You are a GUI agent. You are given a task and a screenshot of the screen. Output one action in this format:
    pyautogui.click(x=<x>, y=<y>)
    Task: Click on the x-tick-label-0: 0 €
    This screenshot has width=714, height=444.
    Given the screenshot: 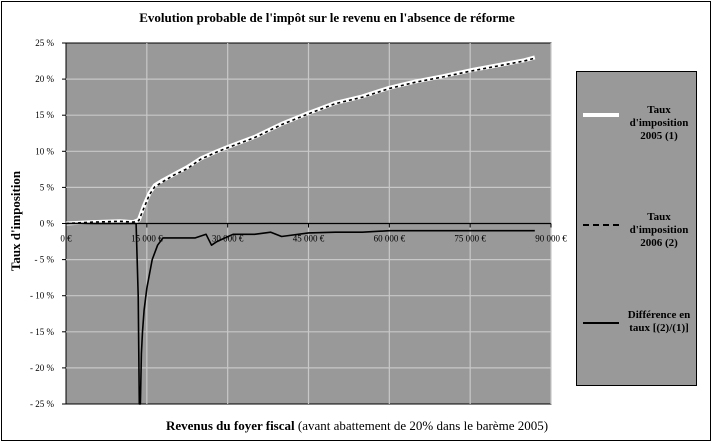 What is the action you would take?
    pyautogui.click(x=66, y=239)
    